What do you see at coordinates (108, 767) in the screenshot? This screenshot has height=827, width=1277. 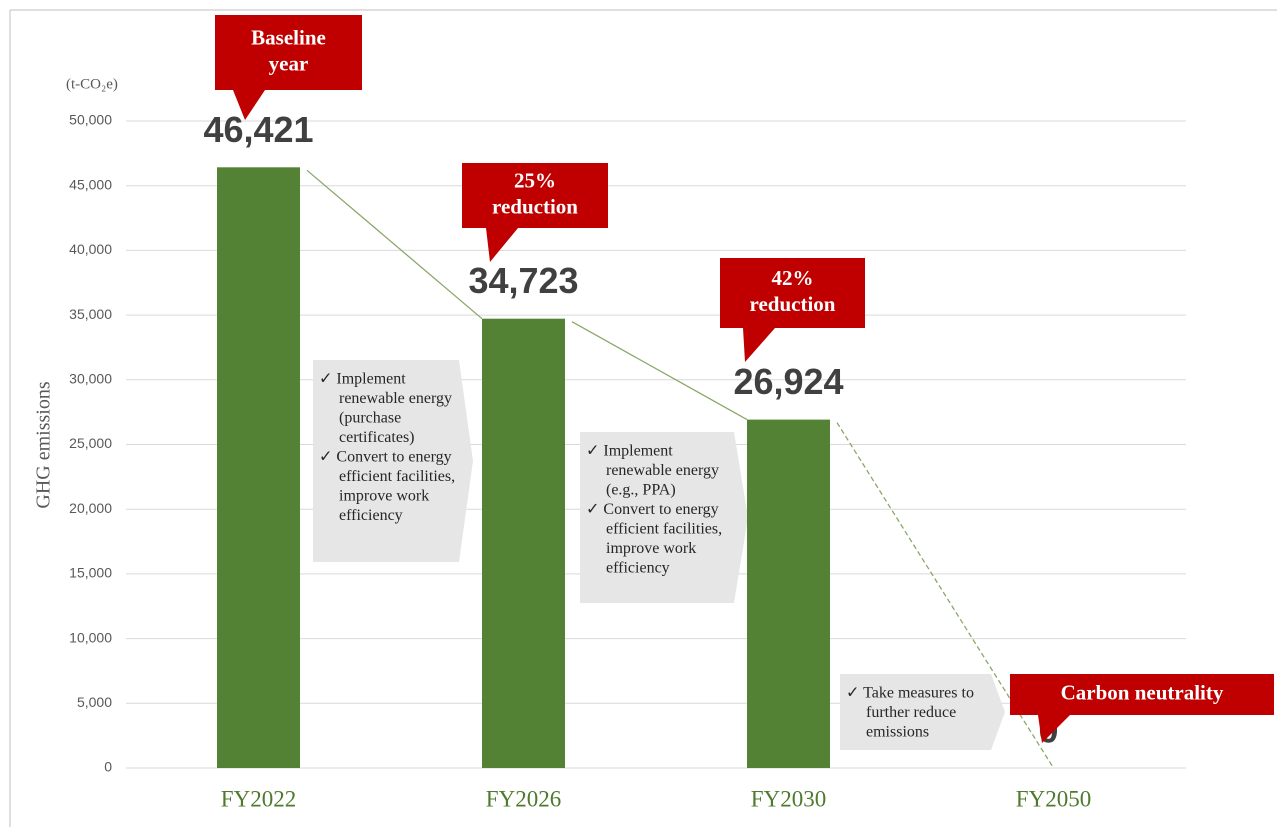 I see `y-tick-label: 0` at bounding box center [108, 767].